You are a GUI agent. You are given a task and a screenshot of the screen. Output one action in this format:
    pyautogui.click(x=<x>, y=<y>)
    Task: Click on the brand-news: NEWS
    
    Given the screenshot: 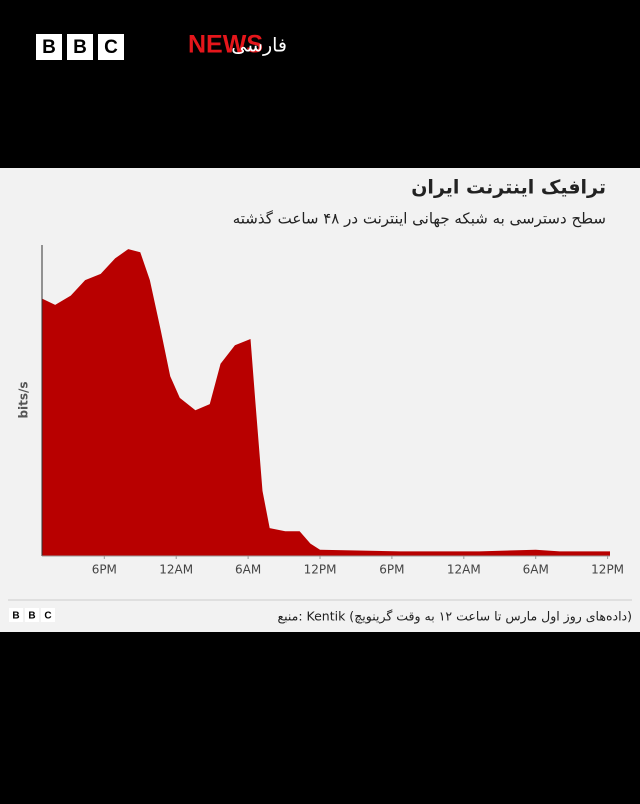 What is the action you would take?
    pyautogui.click(x=225, y=45)
    